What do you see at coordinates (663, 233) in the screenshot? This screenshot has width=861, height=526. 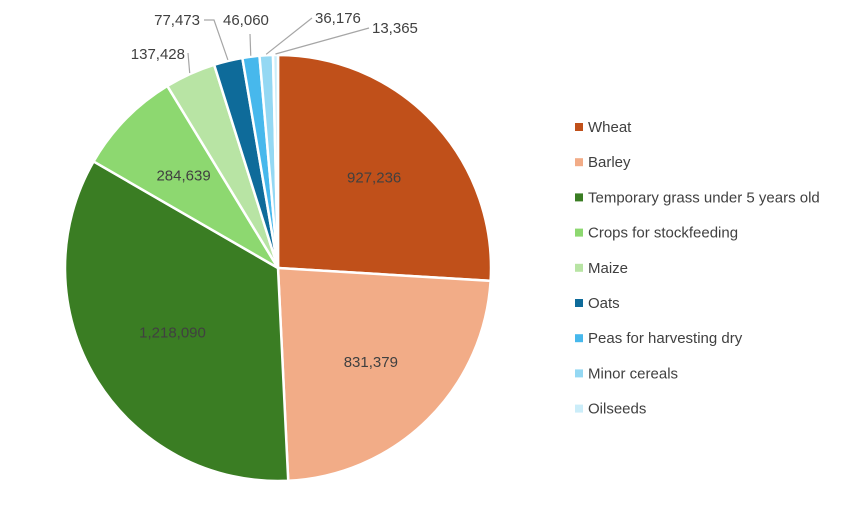 I see `legend-label-crops-for-stockfeeding: Crops for stockfeeding` at bounding box center [663, 233].